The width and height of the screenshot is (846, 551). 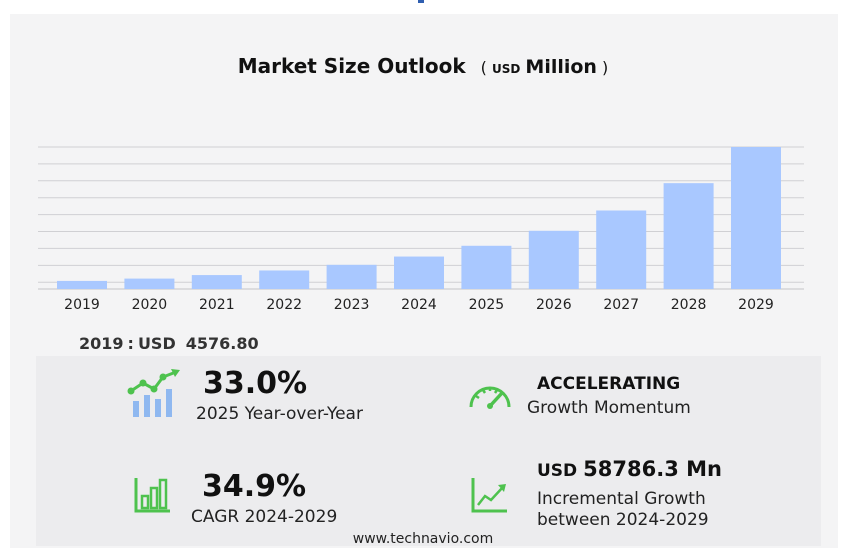 What do you see at coordinates (351, 276) in the screenshot?
I see `bar-2023` at bounding box center [351, 276].